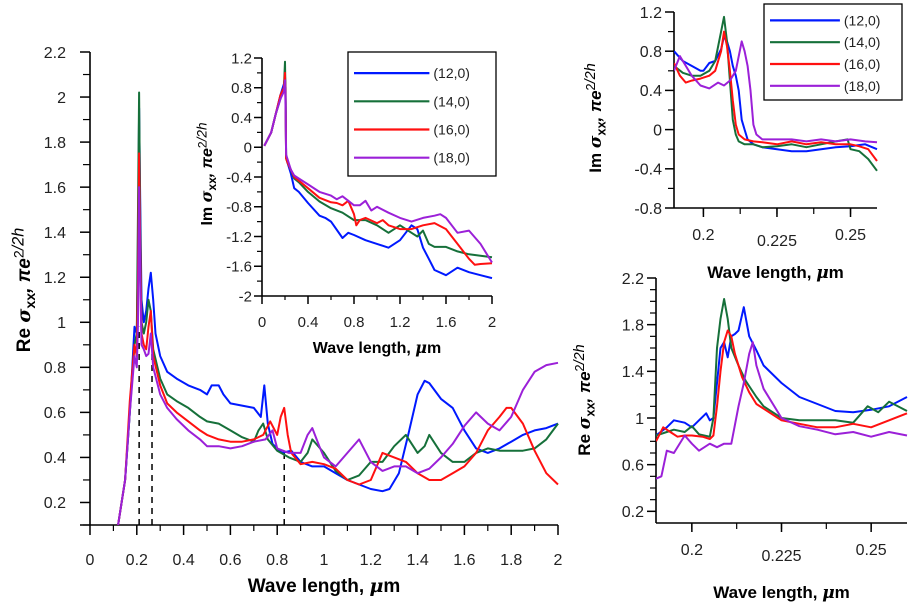 Image resolution: width=908 pixels, height=608 pixels. Describe the element at coordinates (239, 237) in the screenshot. I see `y-tick-label: -1.2` at that location.